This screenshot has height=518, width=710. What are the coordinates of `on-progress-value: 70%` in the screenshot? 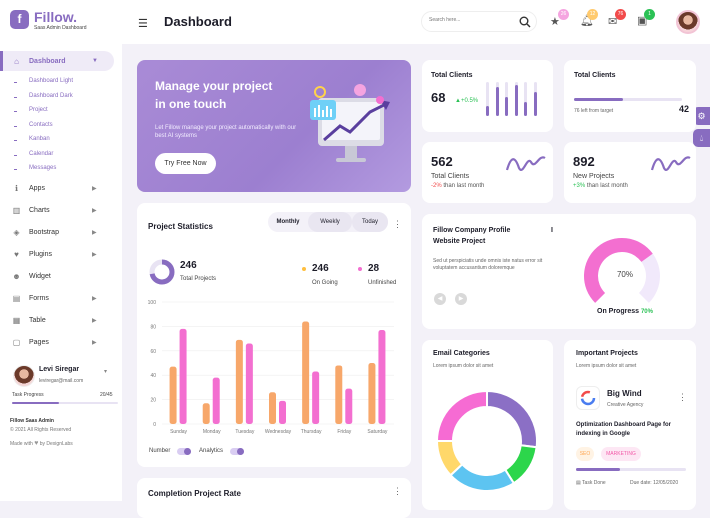 It's located at (646, 312).